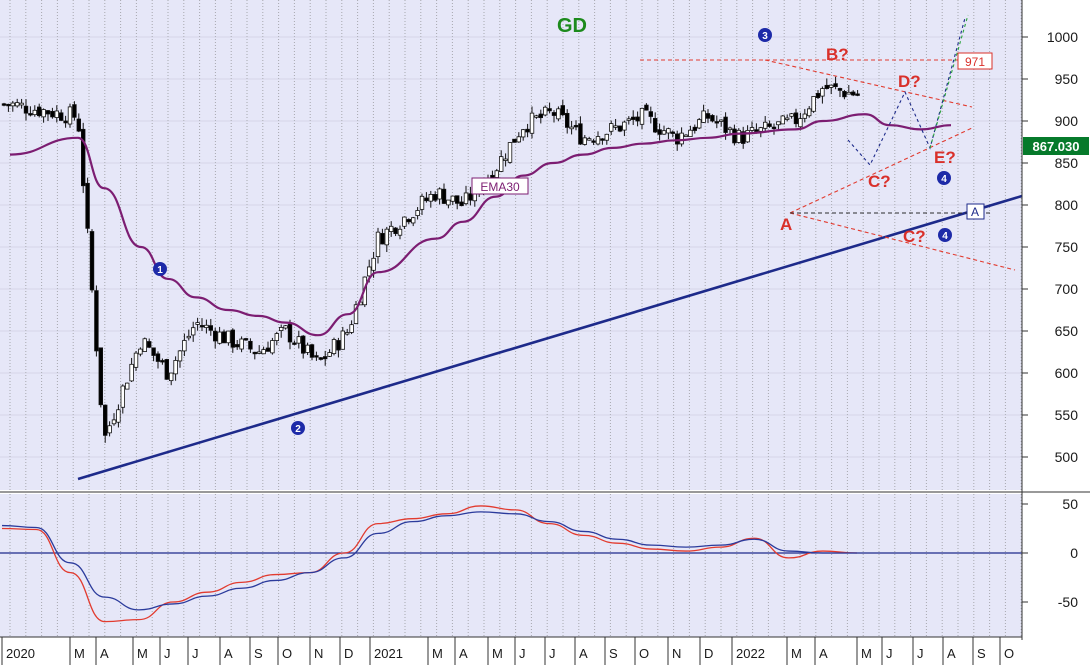 This screenshot has width=1090, height=665. I want to click on level-971-label: 971, so click(975, 62).